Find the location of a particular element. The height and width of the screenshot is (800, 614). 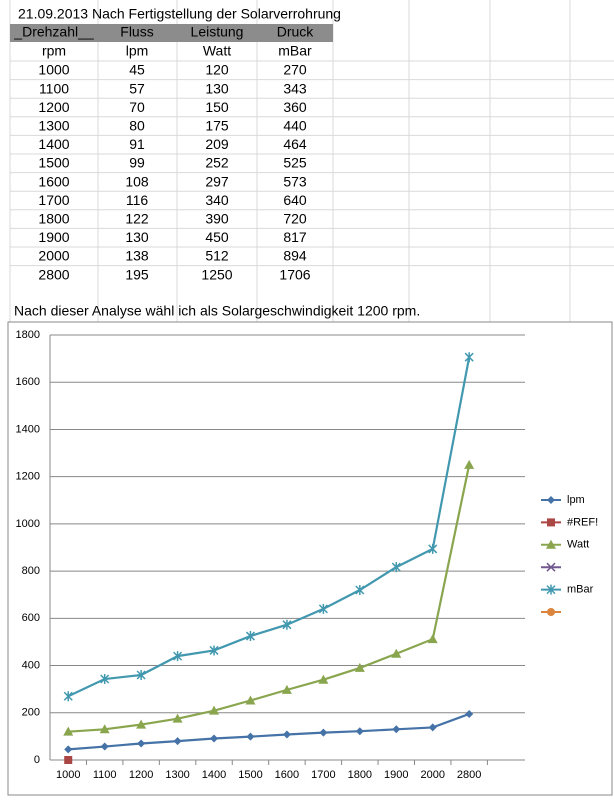

y-tick-label: 1800 is located at coordinates (28, 335).